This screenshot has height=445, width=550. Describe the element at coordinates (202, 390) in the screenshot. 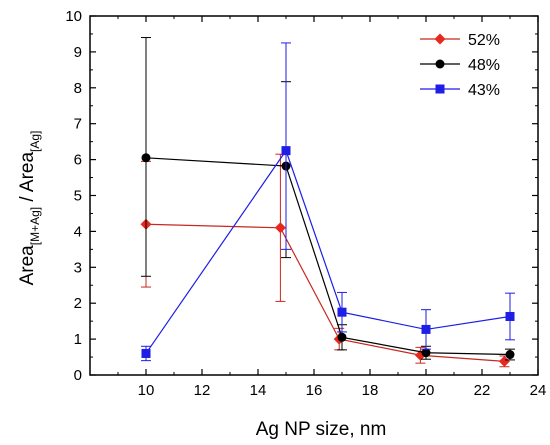

I see `x-tick-label: 12` at that location.